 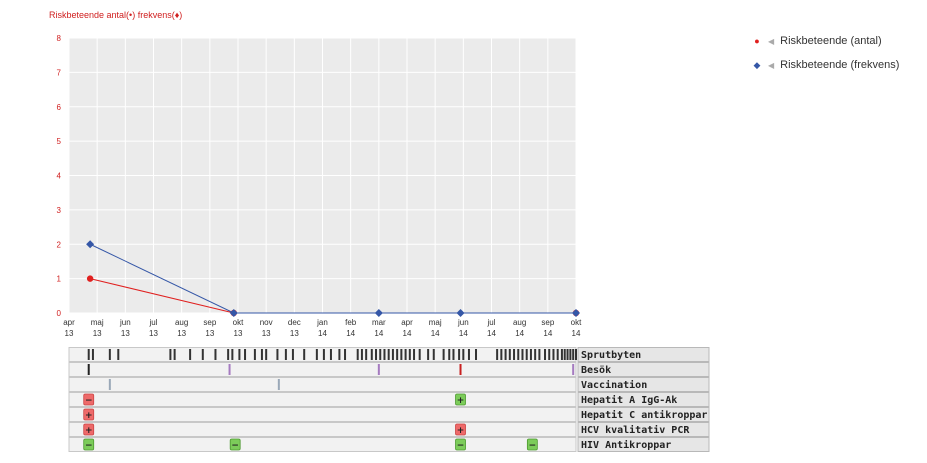 I want to click on timeline-row-label: HIV Antikroppar, so click(x=626, y=445).